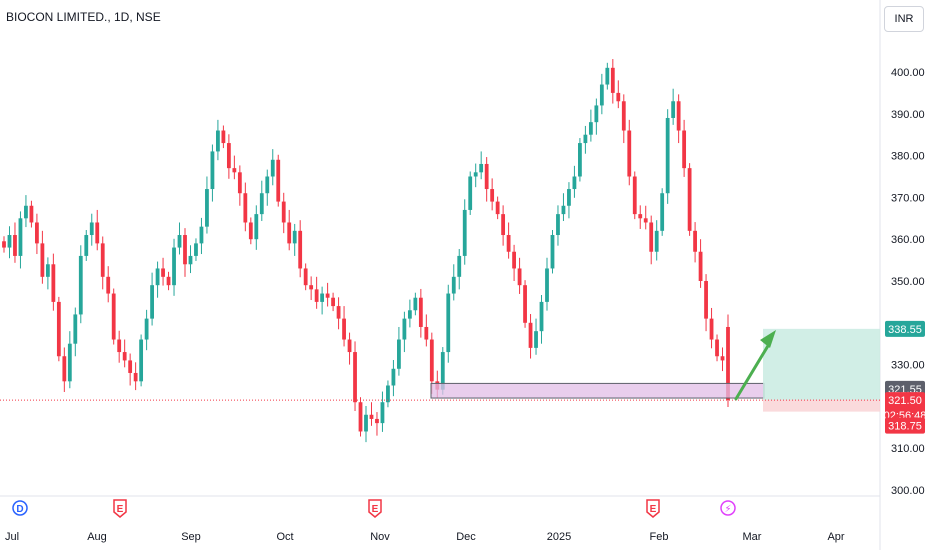 Image resolution: width=932 pixels, height=550 pixels. I want to click on currency-button: INR, so click(904, 19).